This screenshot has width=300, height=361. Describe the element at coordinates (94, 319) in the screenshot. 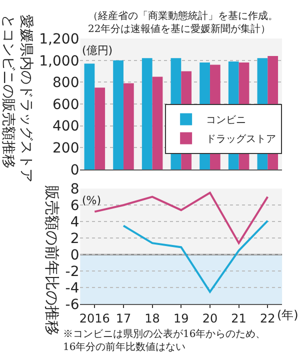

I see `x-tick-label: 2016` at that location.